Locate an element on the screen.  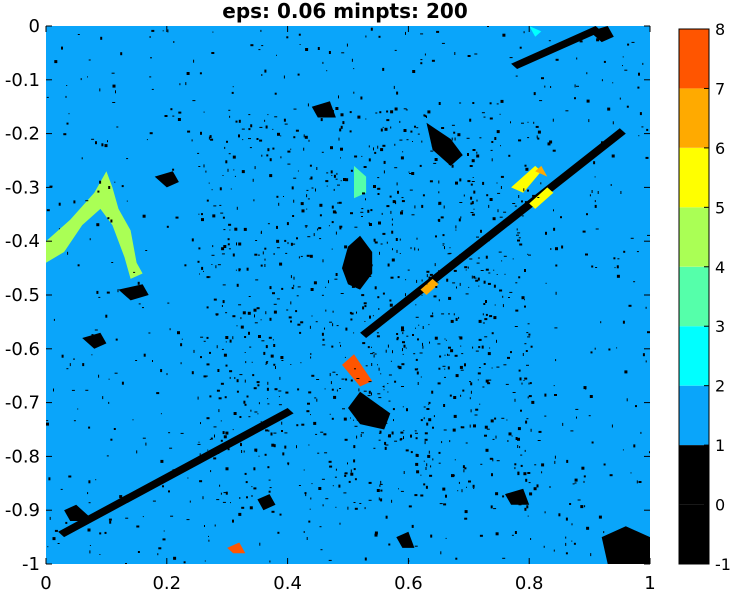
colorbar-block is located at coordinates (694, 117).